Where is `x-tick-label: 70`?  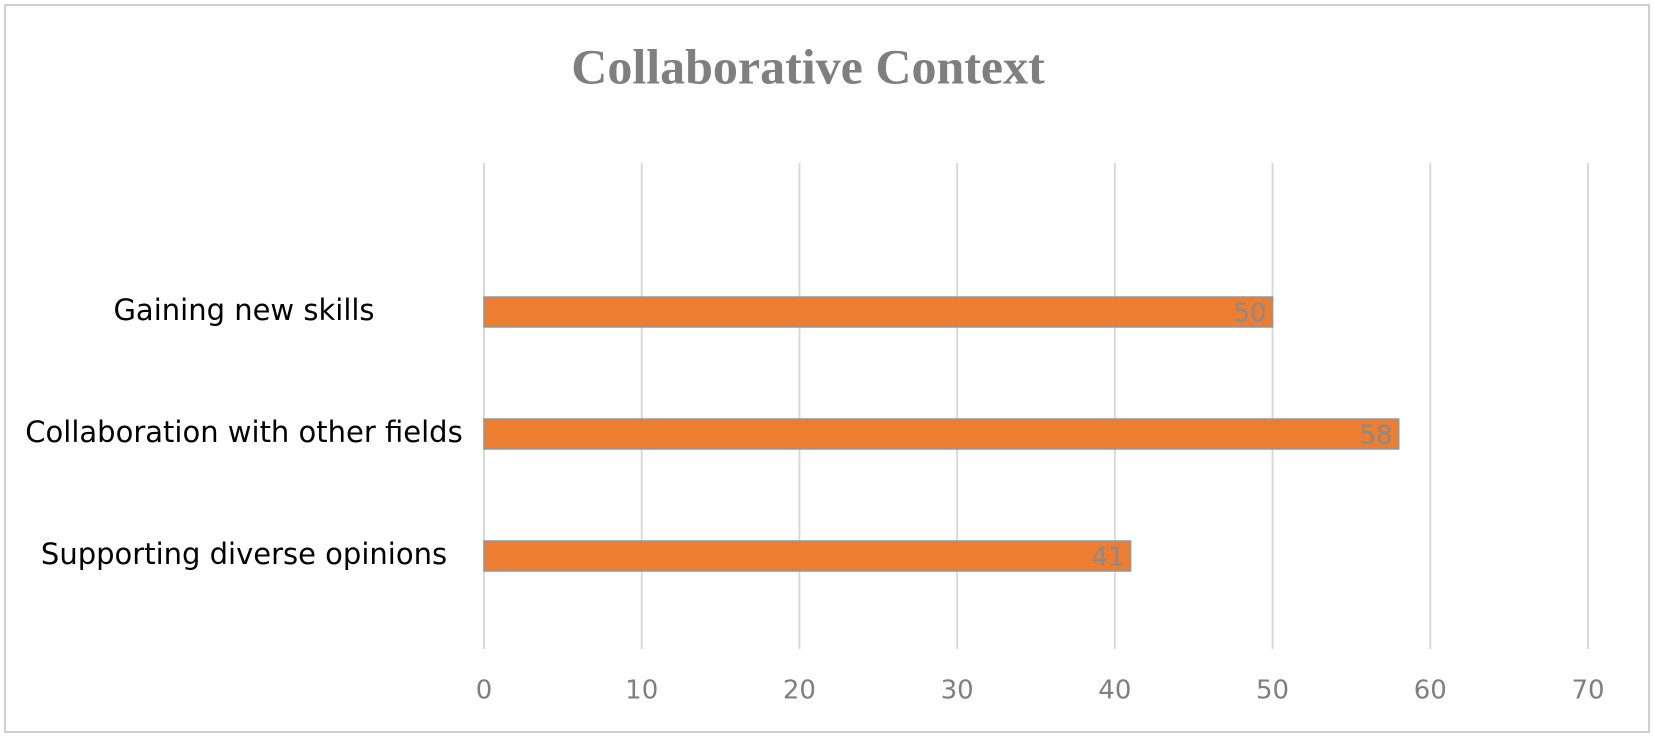 x-tick-label: 70 is located at coordinates (1587, 691).